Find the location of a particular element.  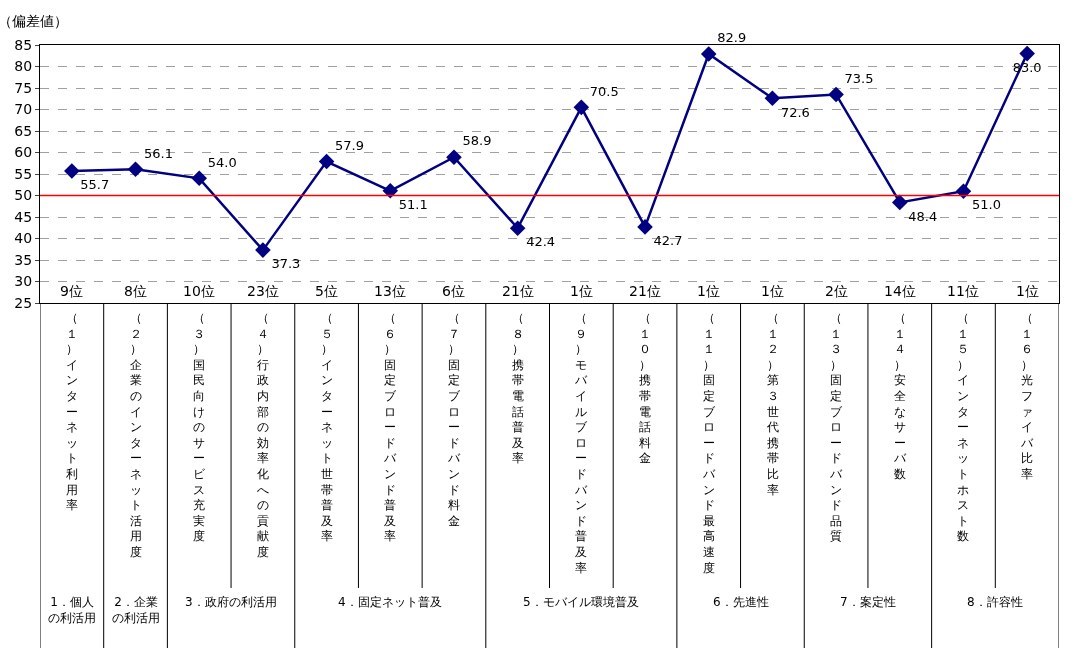

text: 2．企業の利活用 is located at coordinates (136, 610).